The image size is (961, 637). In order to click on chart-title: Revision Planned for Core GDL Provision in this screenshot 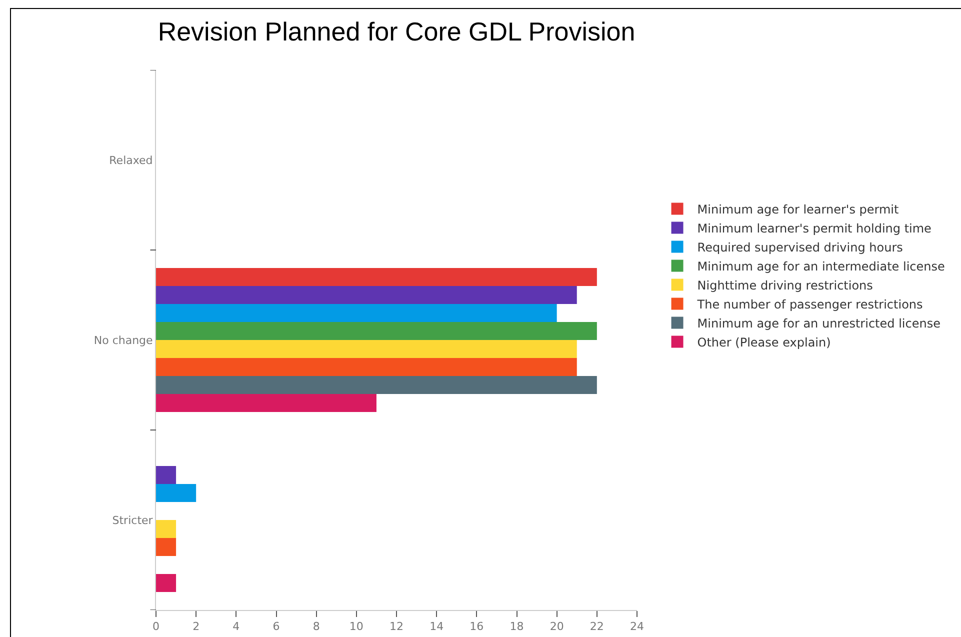, I will do `click(397, 31)`.